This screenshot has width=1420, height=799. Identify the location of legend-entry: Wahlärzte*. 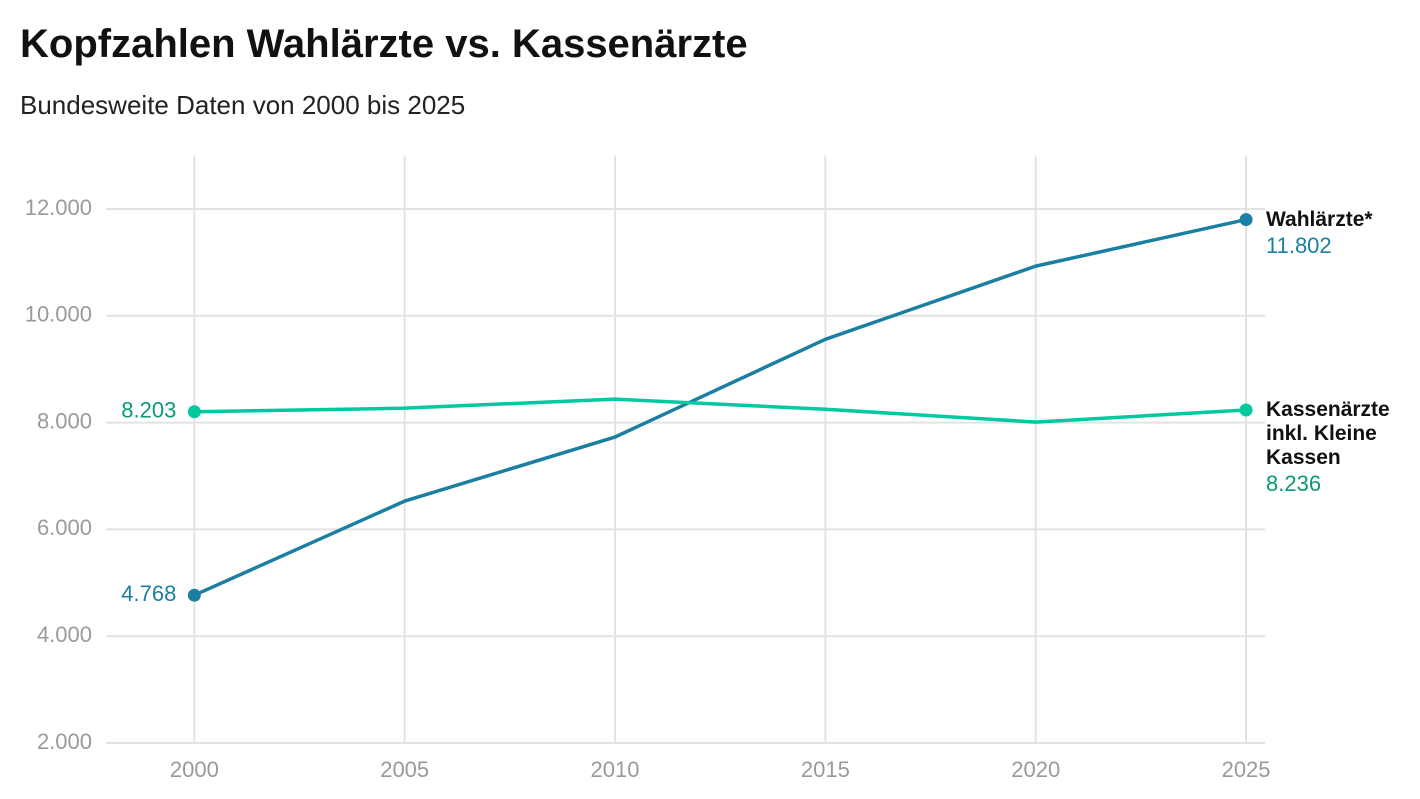
(1319, 219).